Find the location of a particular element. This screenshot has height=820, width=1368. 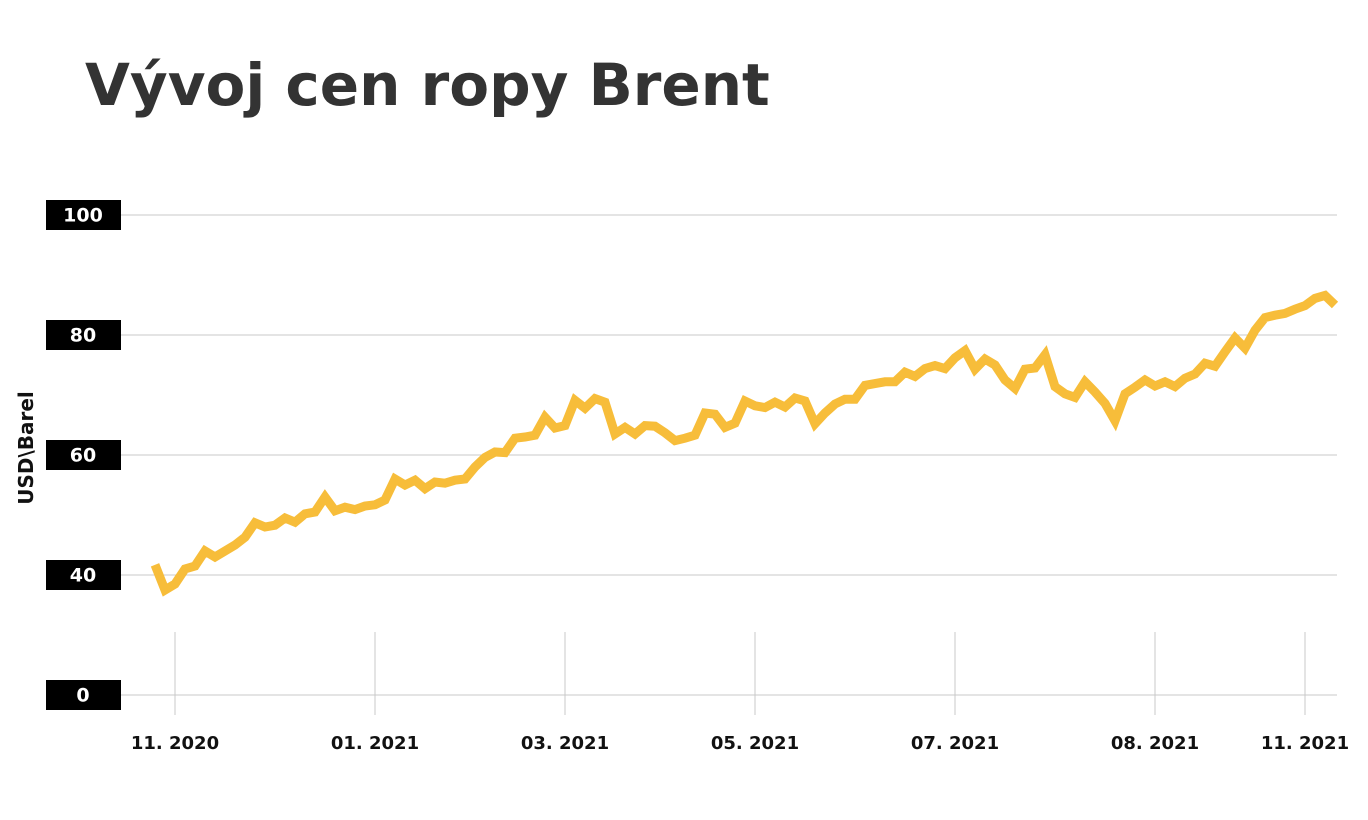

x-tick-label: 01. 2021 is located at coordinates (375, 743).